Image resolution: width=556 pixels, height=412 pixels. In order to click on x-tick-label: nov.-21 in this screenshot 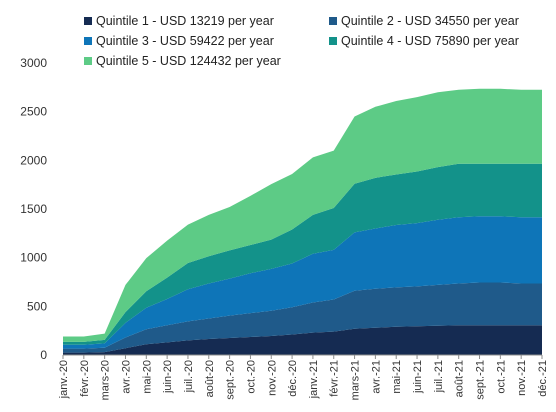, I will do `click(522, 378)`.